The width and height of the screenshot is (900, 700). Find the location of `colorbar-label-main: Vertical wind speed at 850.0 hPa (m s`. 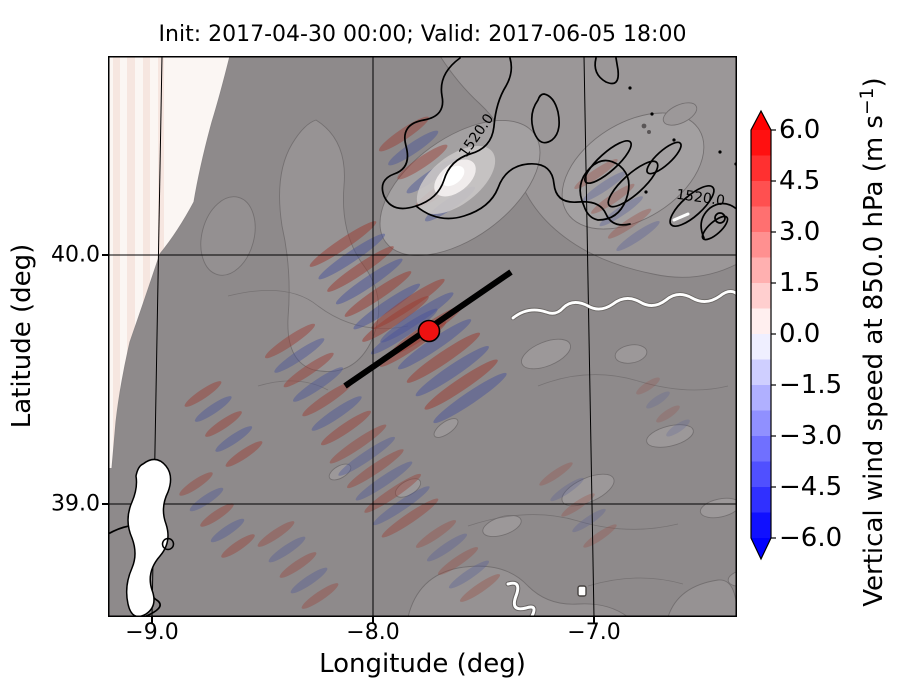

colorbar-label-main: Vertical wind speed at 850.0 hPa (m s is located at coordinates (874, 361).